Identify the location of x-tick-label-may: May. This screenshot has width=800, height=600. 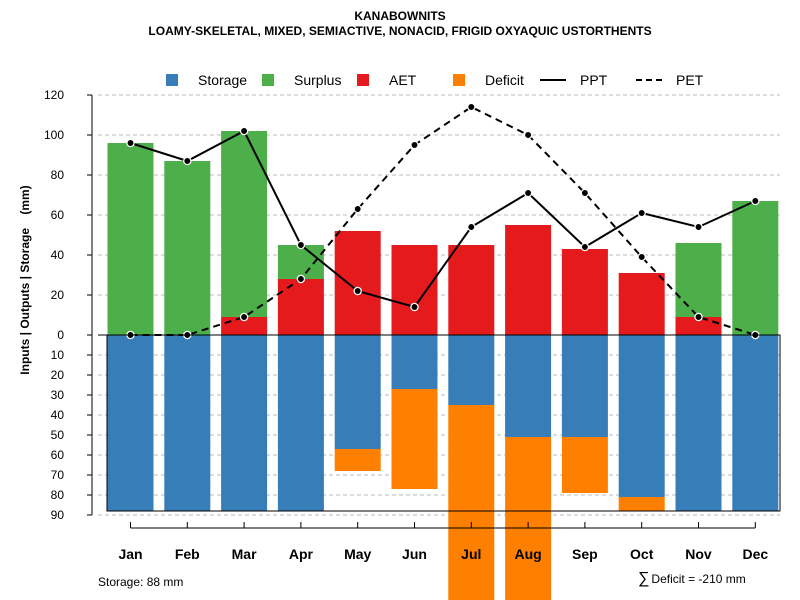
(357, 554).